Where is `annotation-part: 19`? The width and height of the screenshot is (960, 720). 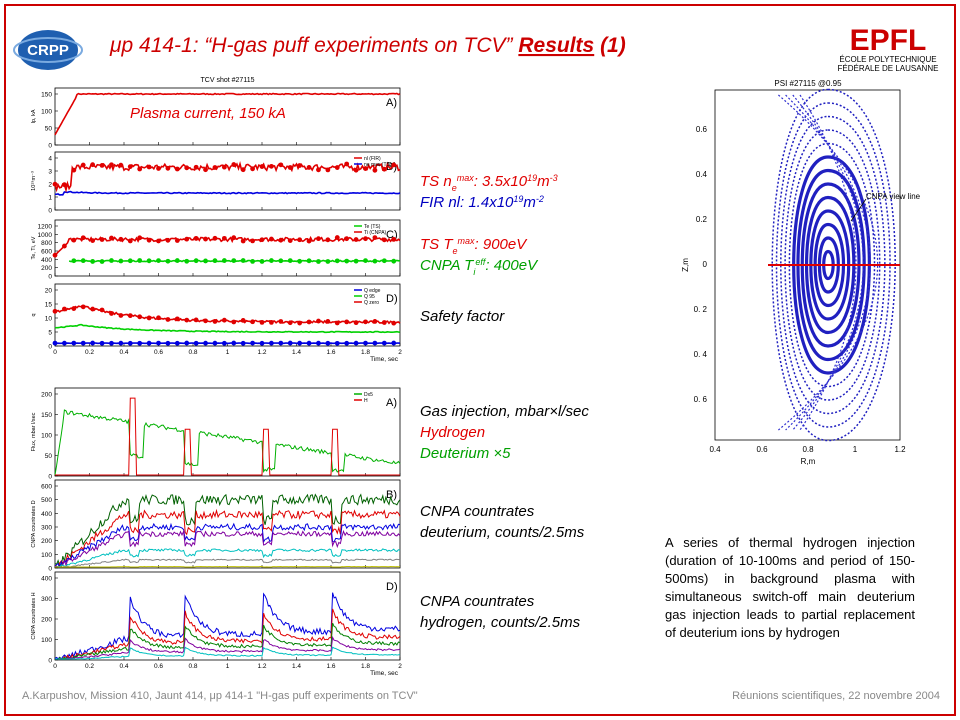 annotation-part: 19 is located at coordinates (518, 199).